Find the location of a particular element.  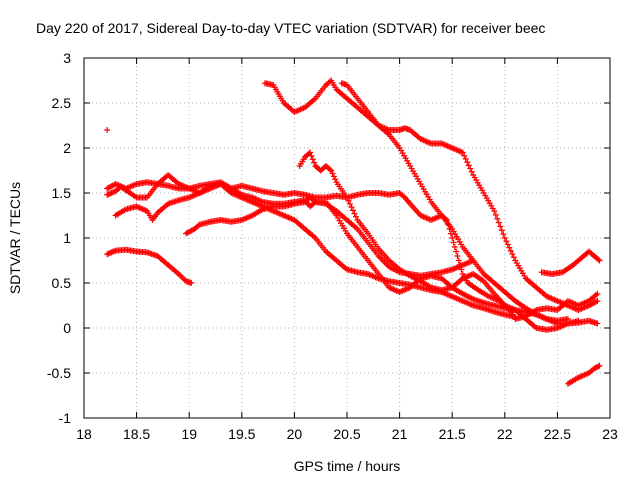

x-tick-label: 18 is located at coordinates (84, 434).